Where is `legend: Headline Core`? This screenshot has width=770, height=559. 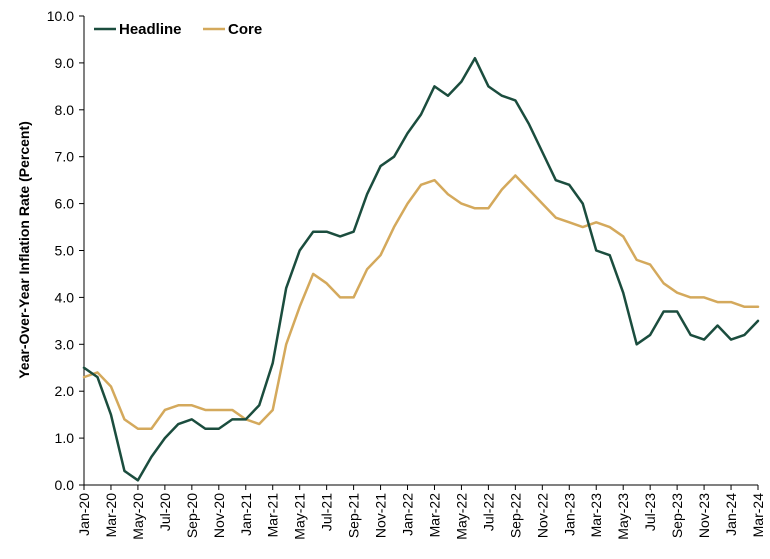
legend: Headline Core is located at coordinates (178, 29).